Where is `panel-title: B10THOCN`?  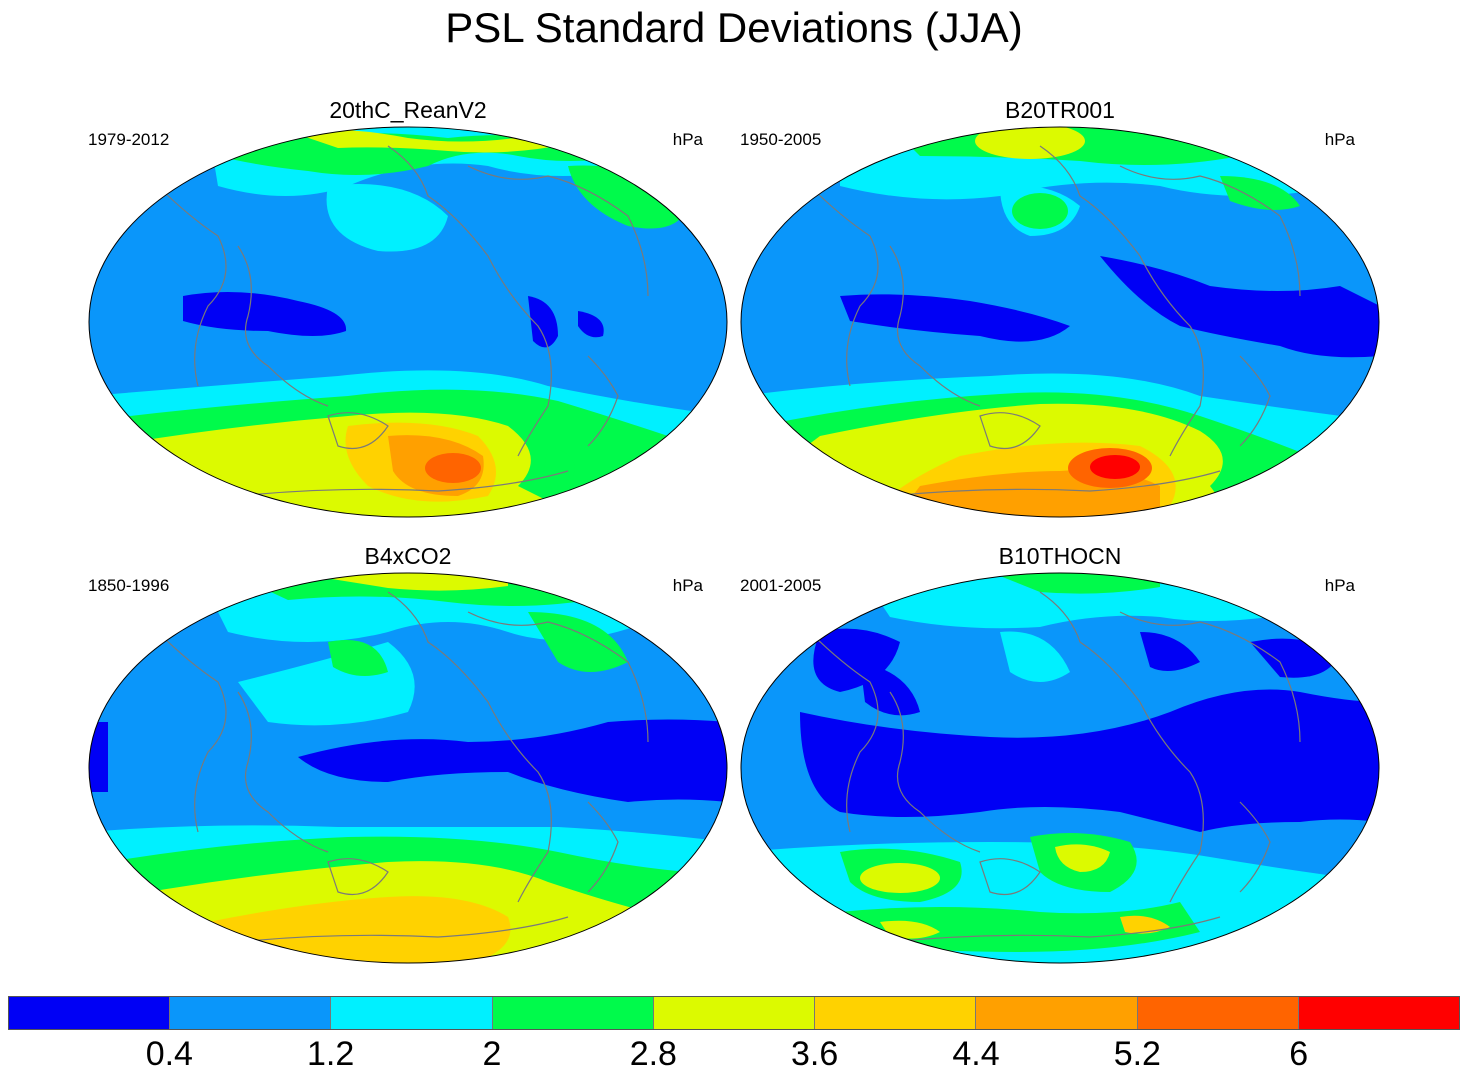 panel-title: B10THOCN is located at coordinates (1060, 556).